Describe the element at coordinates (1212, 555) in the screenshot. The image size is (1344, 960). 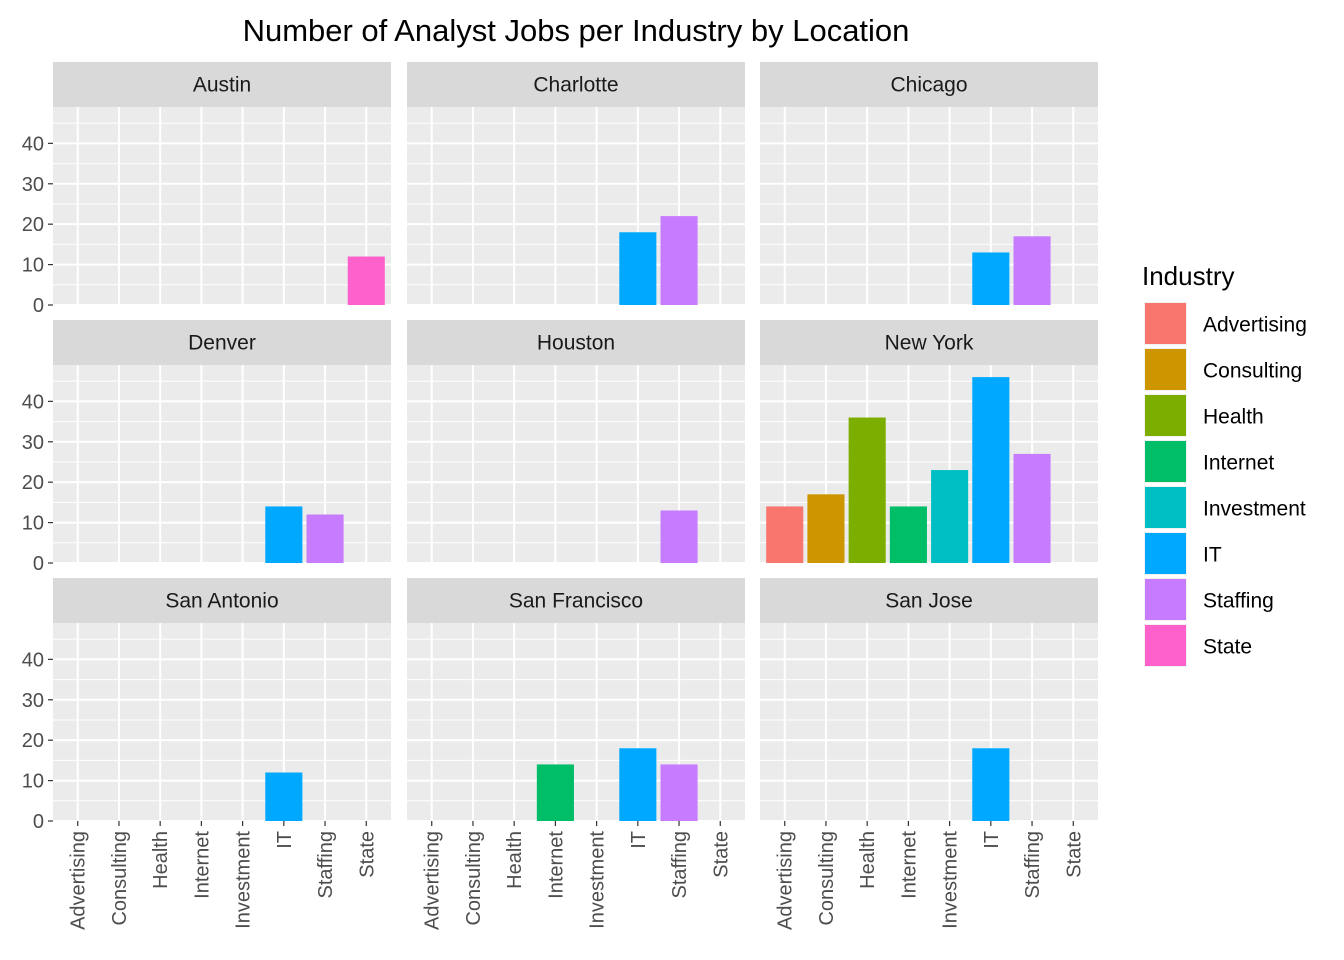
I see `legend-label: IT` at that location.